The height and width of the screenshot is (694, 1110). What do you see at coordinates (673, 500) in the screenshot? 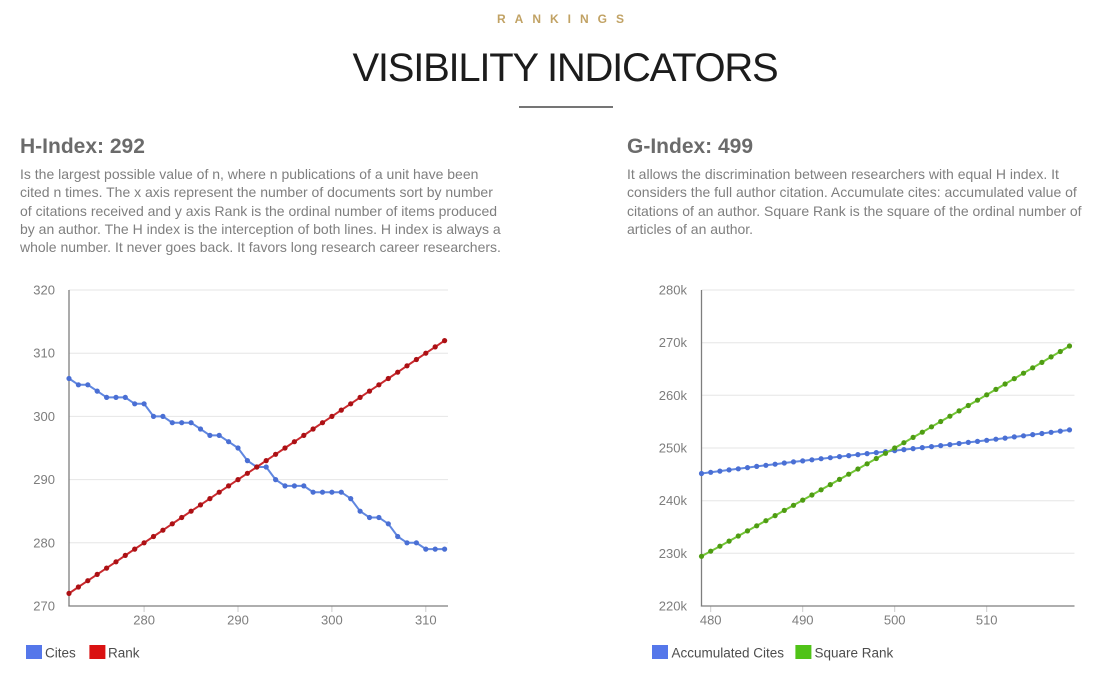
I see `svg-text: 240k` at bounding box center [673, 500].